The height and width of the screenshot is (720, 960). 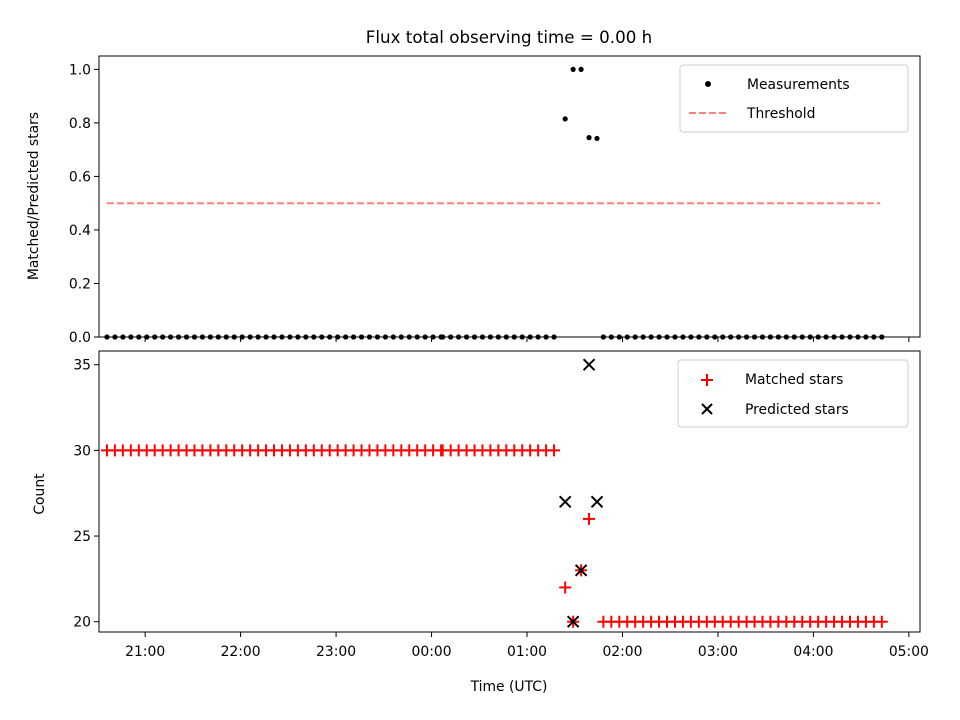 I want to click on y-tick-label: 20, so click(x=82, y=623).